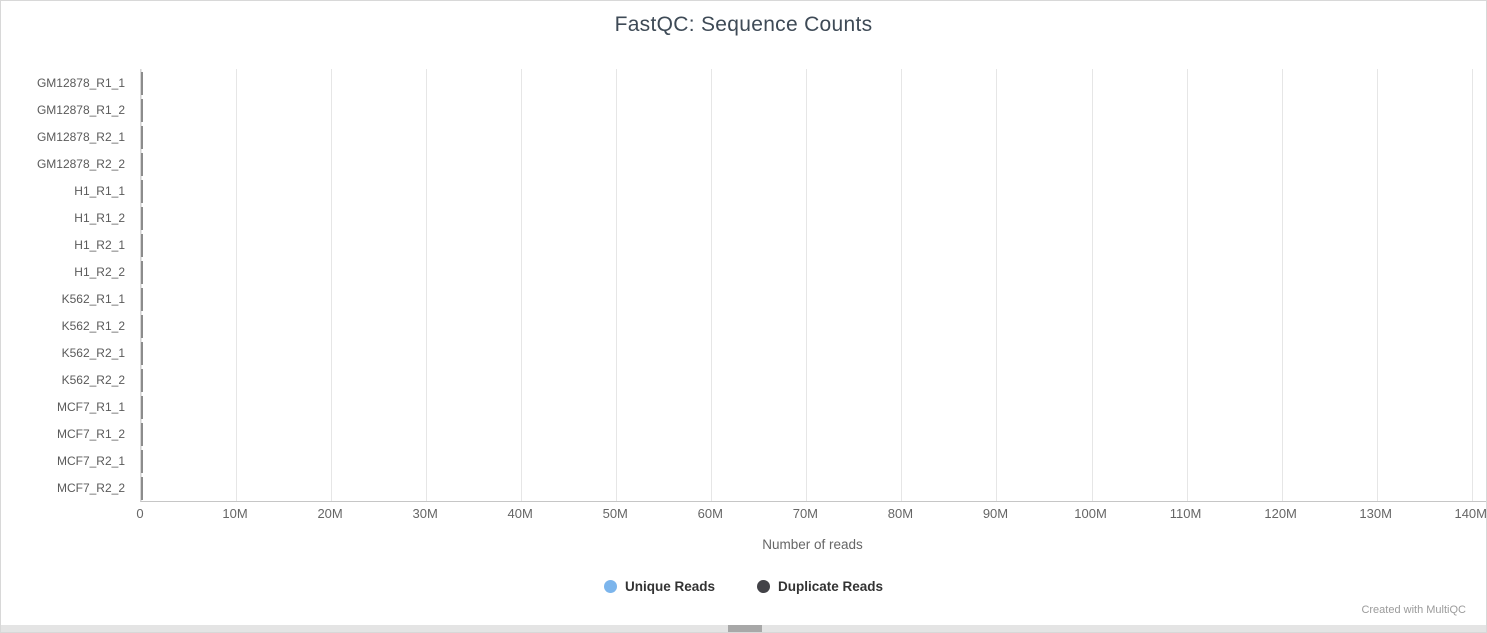 The height and width of the screenshot is (633, 1487). Describe the element at coordinates (1413, 610) in the screenshot. I see `credits-link: Created with MultiQC` at that location.